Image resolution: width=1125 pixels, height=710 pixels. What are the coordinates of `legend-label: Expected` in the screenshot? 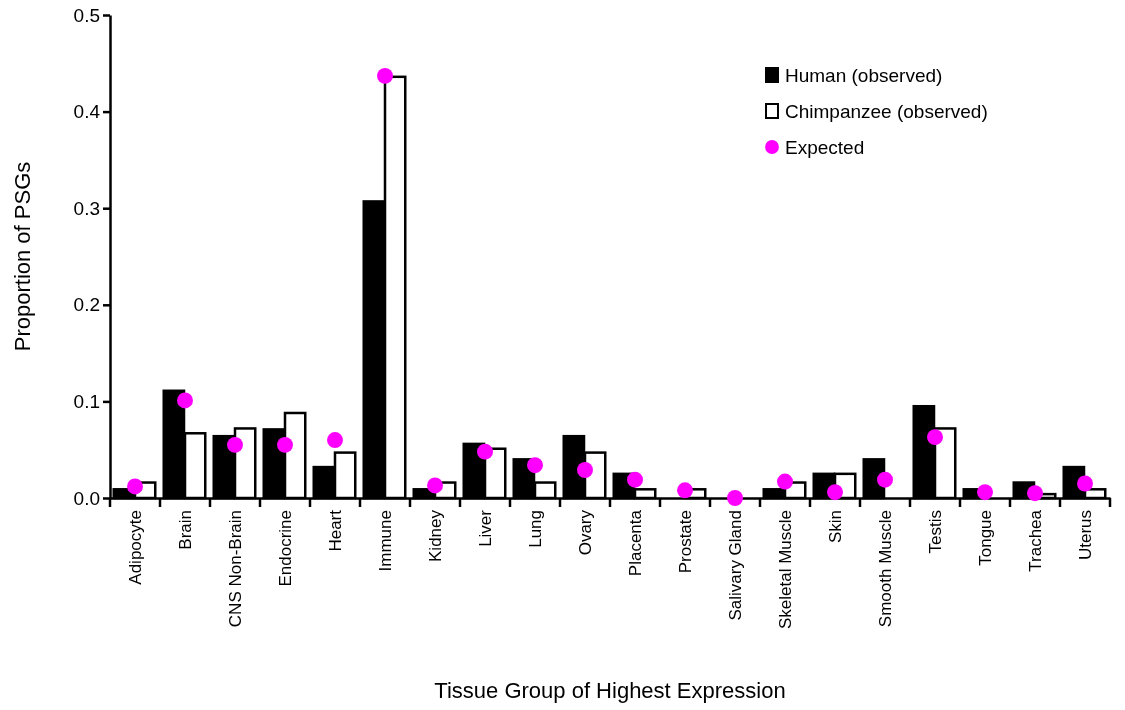 It's located at (825, 147).